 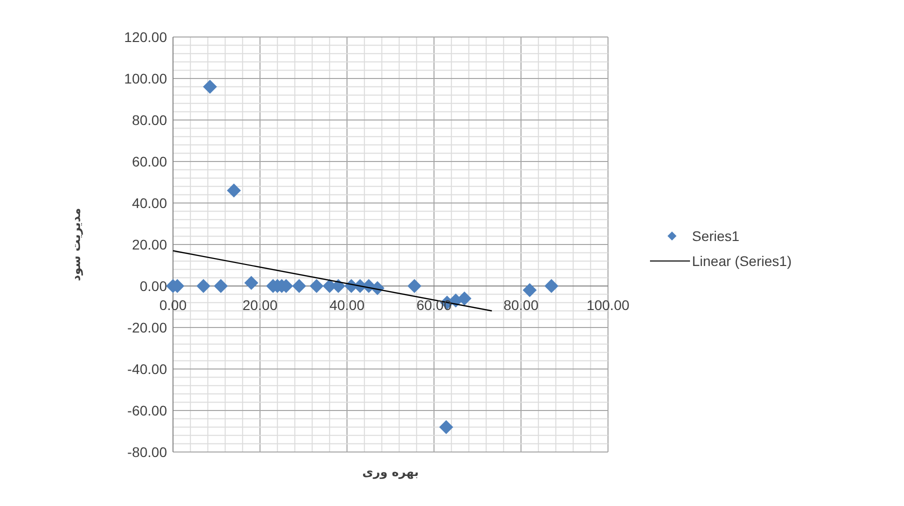 What do you see at coordinates (150, 120) in the screenshot?
I see `y-tick-label: 80.00` at bounding box center [150, 120].